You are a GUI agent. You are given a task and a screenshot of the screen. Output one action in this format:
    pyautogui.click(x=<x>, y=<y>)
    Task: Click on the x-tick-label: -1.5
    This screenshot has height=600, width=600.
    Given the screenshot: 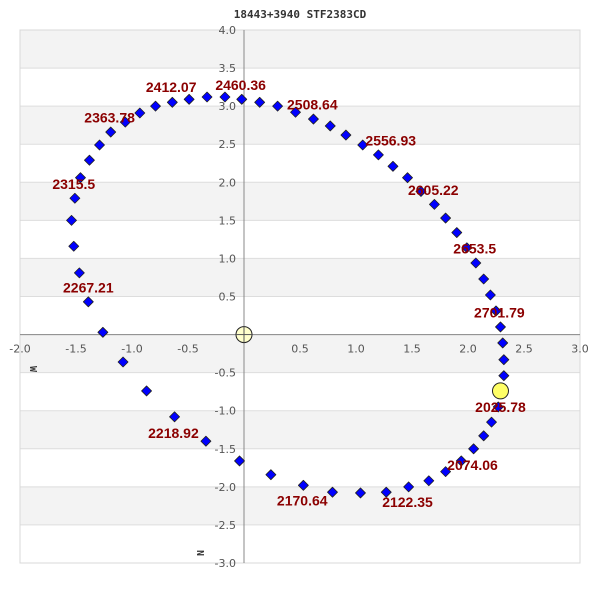 What is the action you would take?
    pyautogui.click(x=75, y=349)
    